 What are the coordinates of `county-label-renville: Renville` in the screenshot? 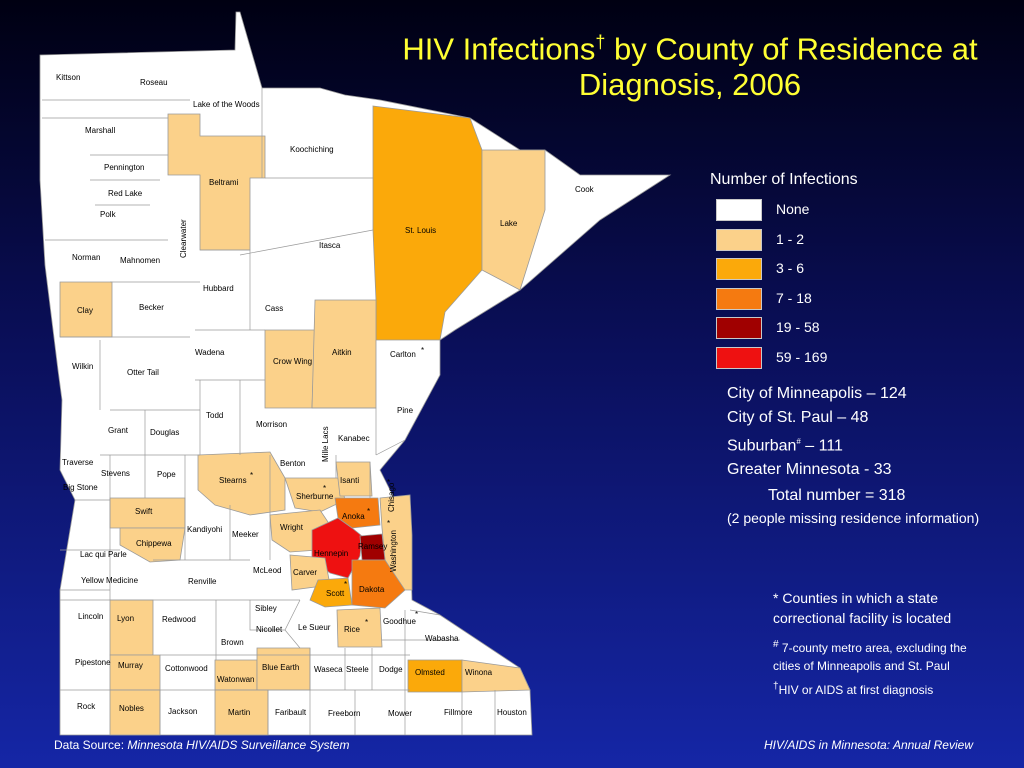 It's located at (202, 581).